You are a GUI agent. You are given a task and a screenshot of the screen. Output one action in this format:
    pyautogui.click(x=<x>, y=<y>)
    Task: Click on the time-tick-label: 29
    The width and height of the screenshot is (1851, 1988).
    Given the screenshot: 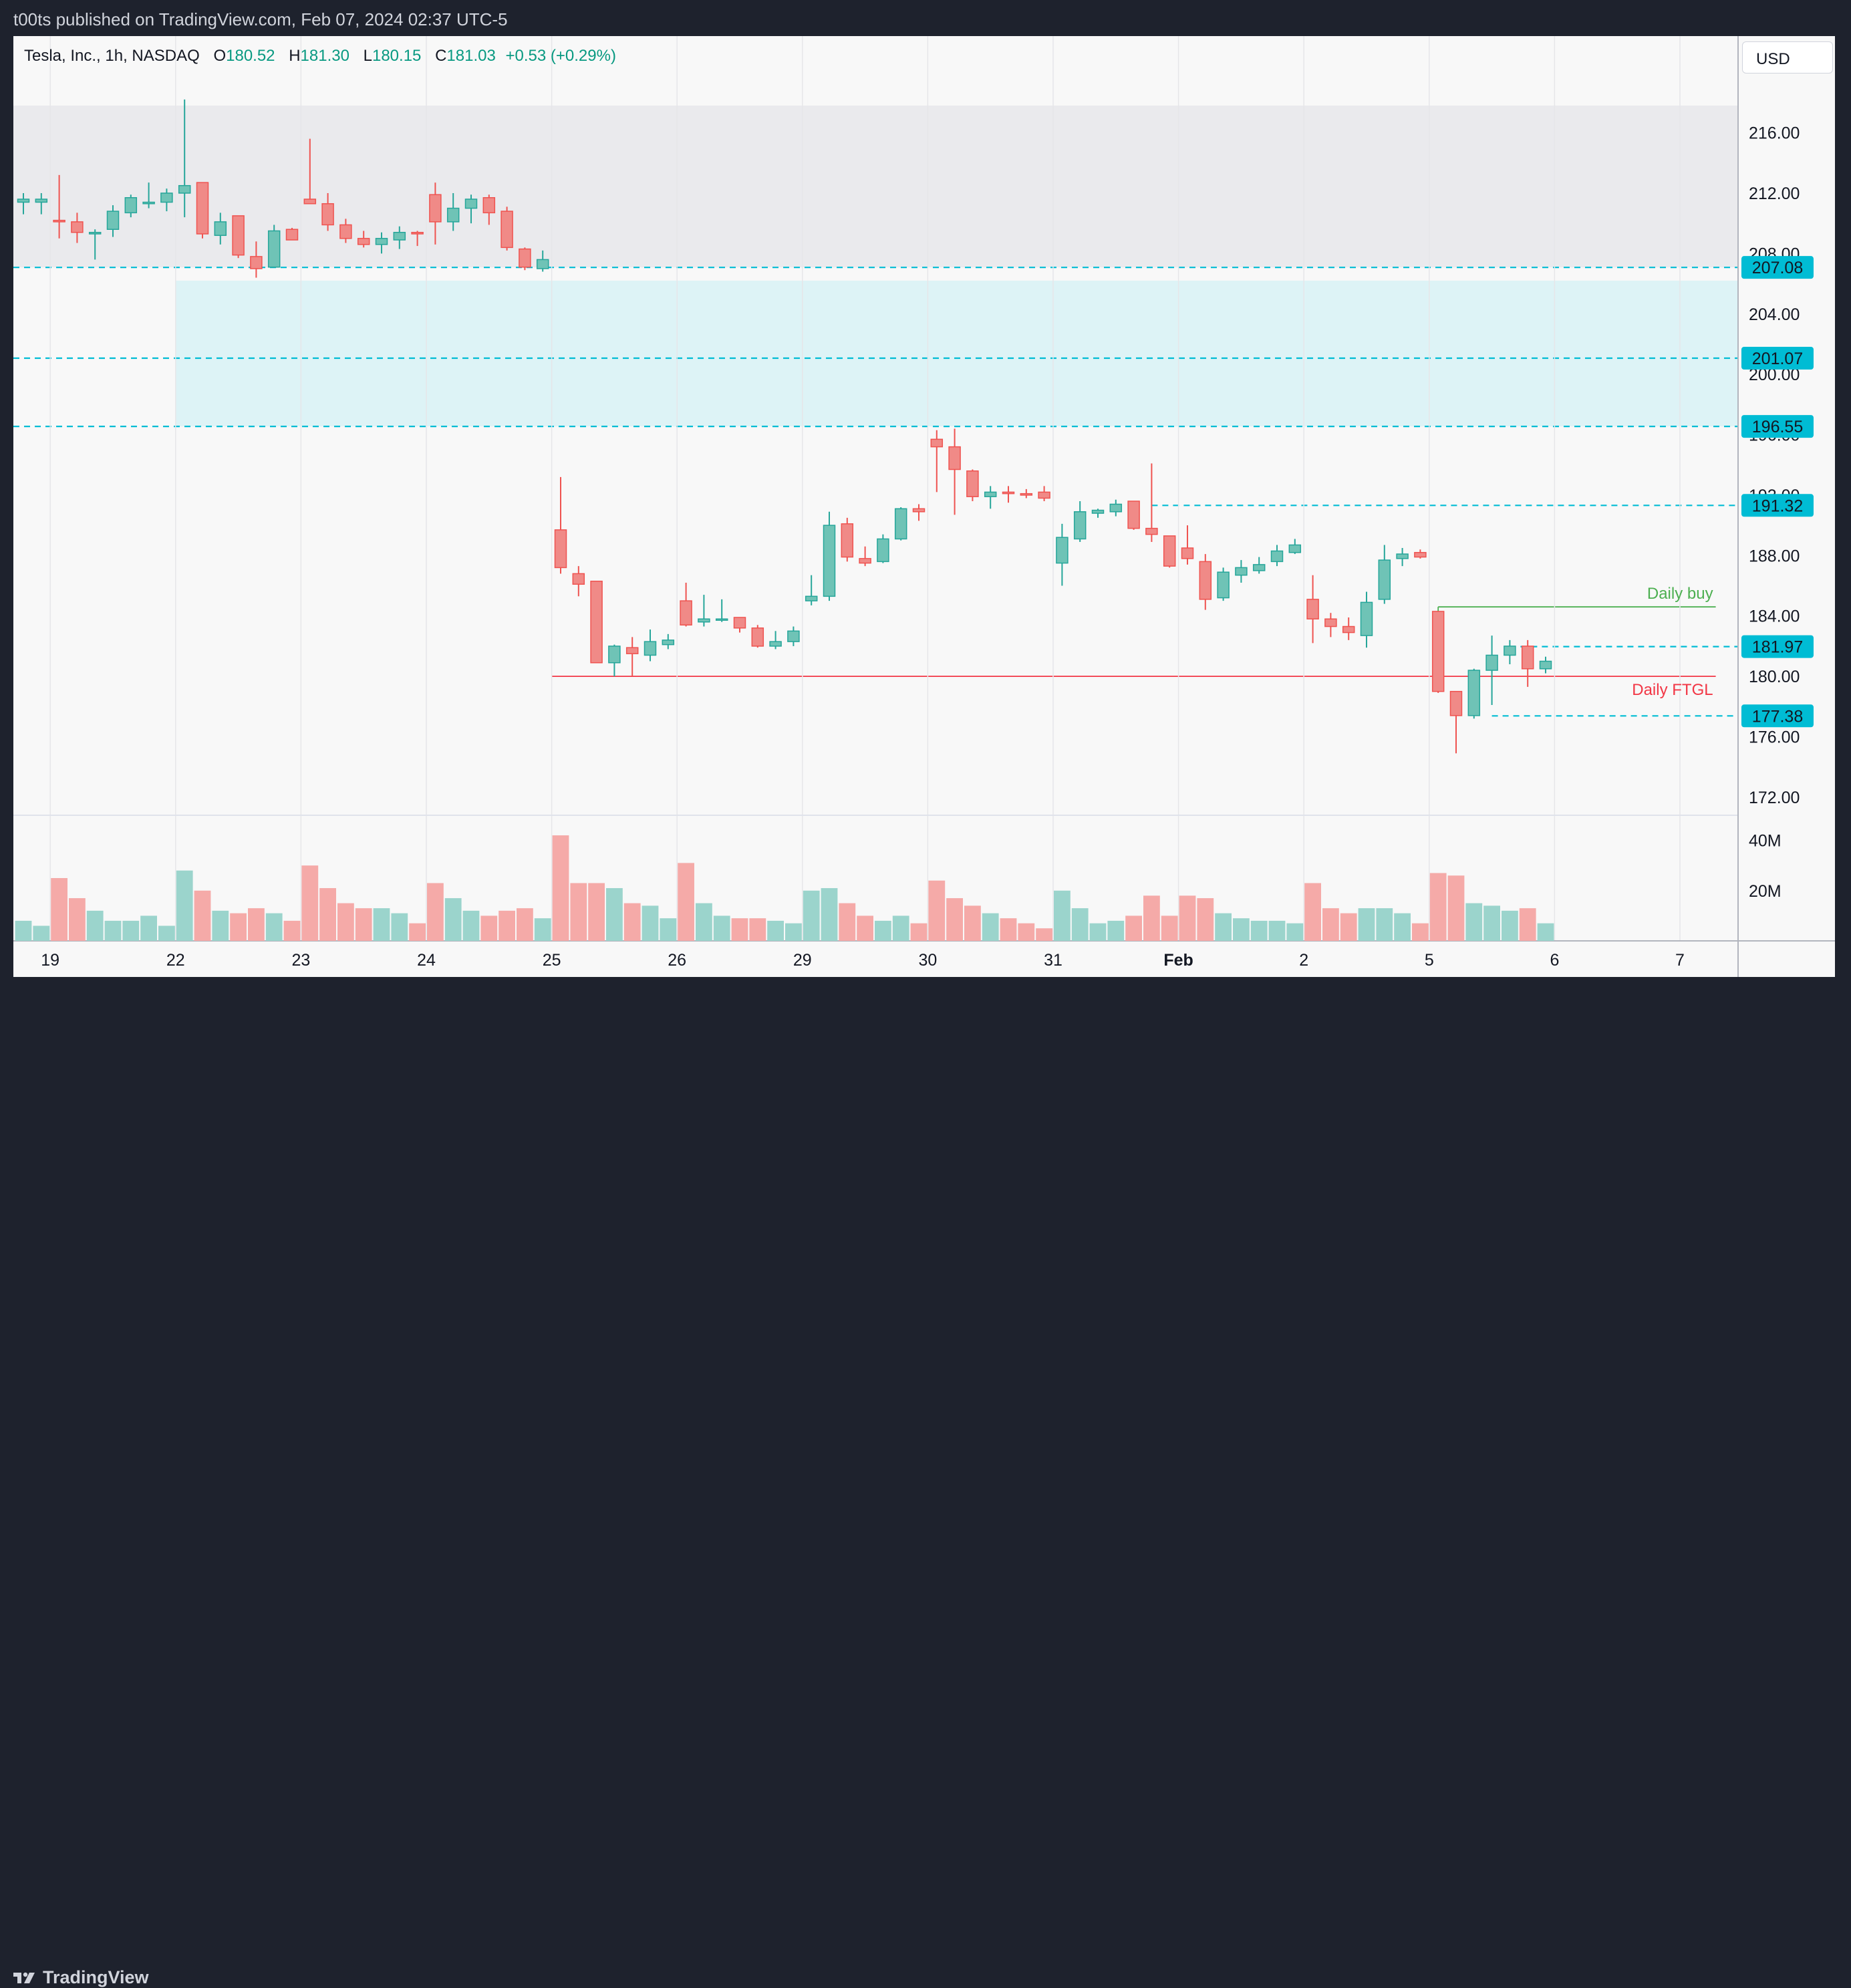 What is the action you would take?
    pyautogui.click(x=802, y=960)
    